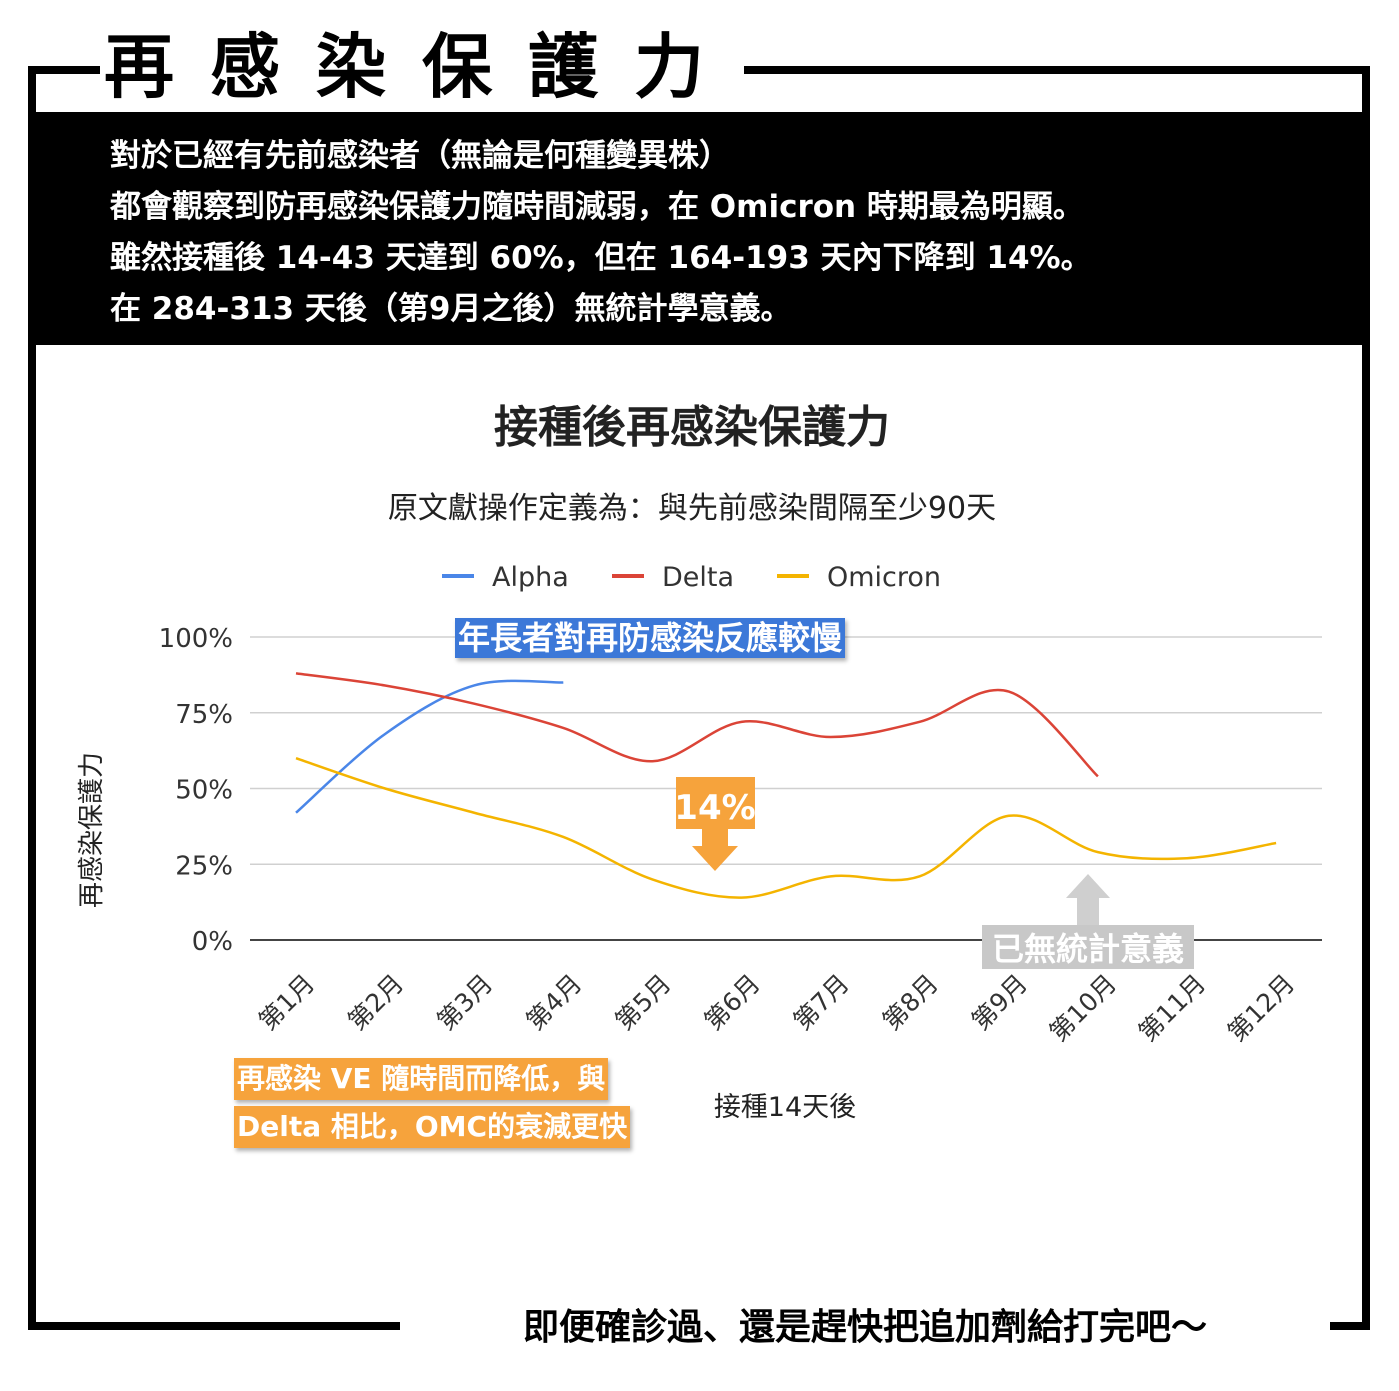 Image resolution: width=1399 pixels, height=1391 pixels. I want to click on x-tick-label: 第2月, so click(375, 1002).